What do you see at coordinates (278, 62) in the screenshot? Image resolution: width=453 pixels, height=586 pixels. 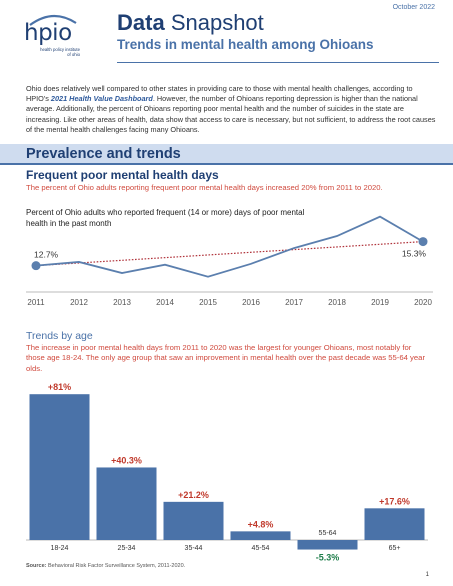 I see `title-divider` at bounding box center [278, 62].